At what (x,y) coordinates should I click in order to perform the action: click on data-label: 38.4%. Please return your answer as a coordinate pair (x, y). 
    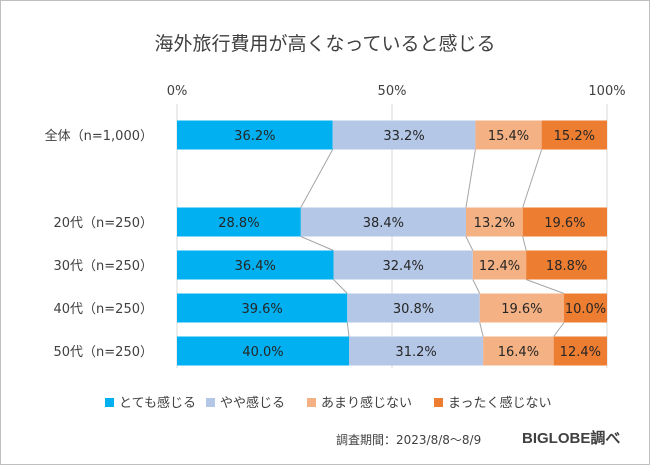
    Looking at the image, I should click on (383, 223).